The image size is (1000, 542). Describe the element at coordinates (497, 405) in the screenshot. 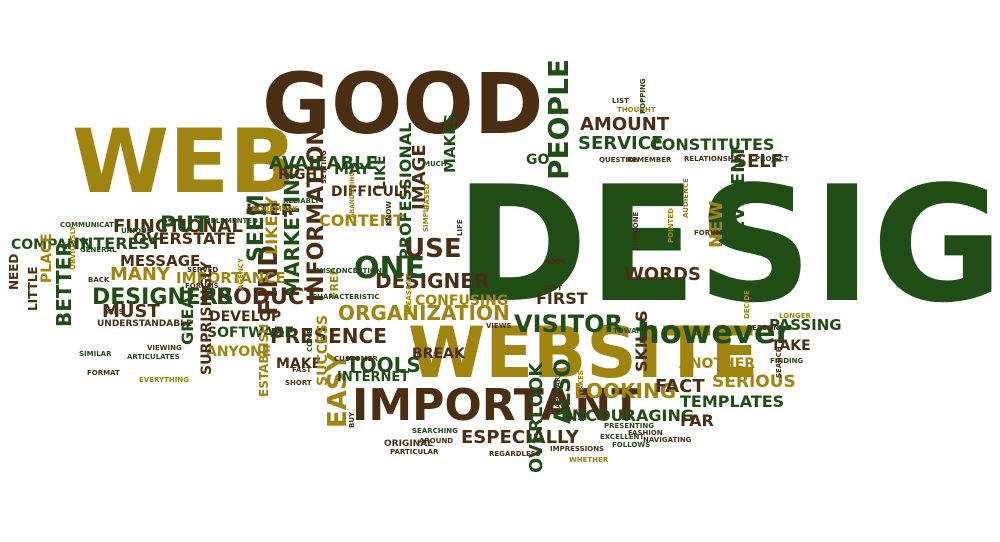

I see `word-important: IMPORTANT` at that location.